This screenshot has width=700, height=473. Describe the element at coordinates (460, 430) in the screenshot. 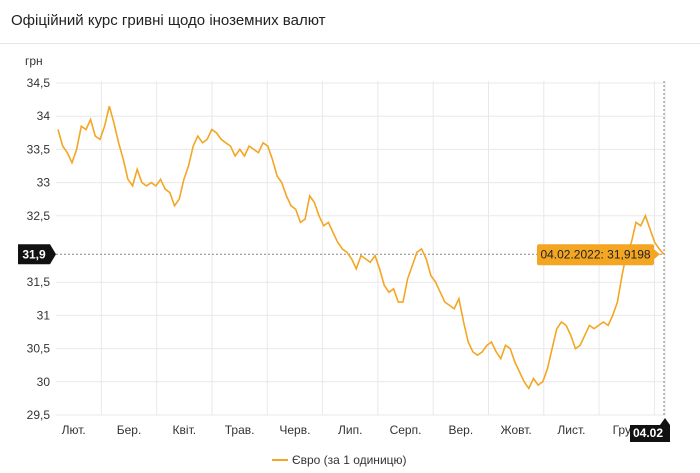

I see `x-tick-label: Вер.` at that location.